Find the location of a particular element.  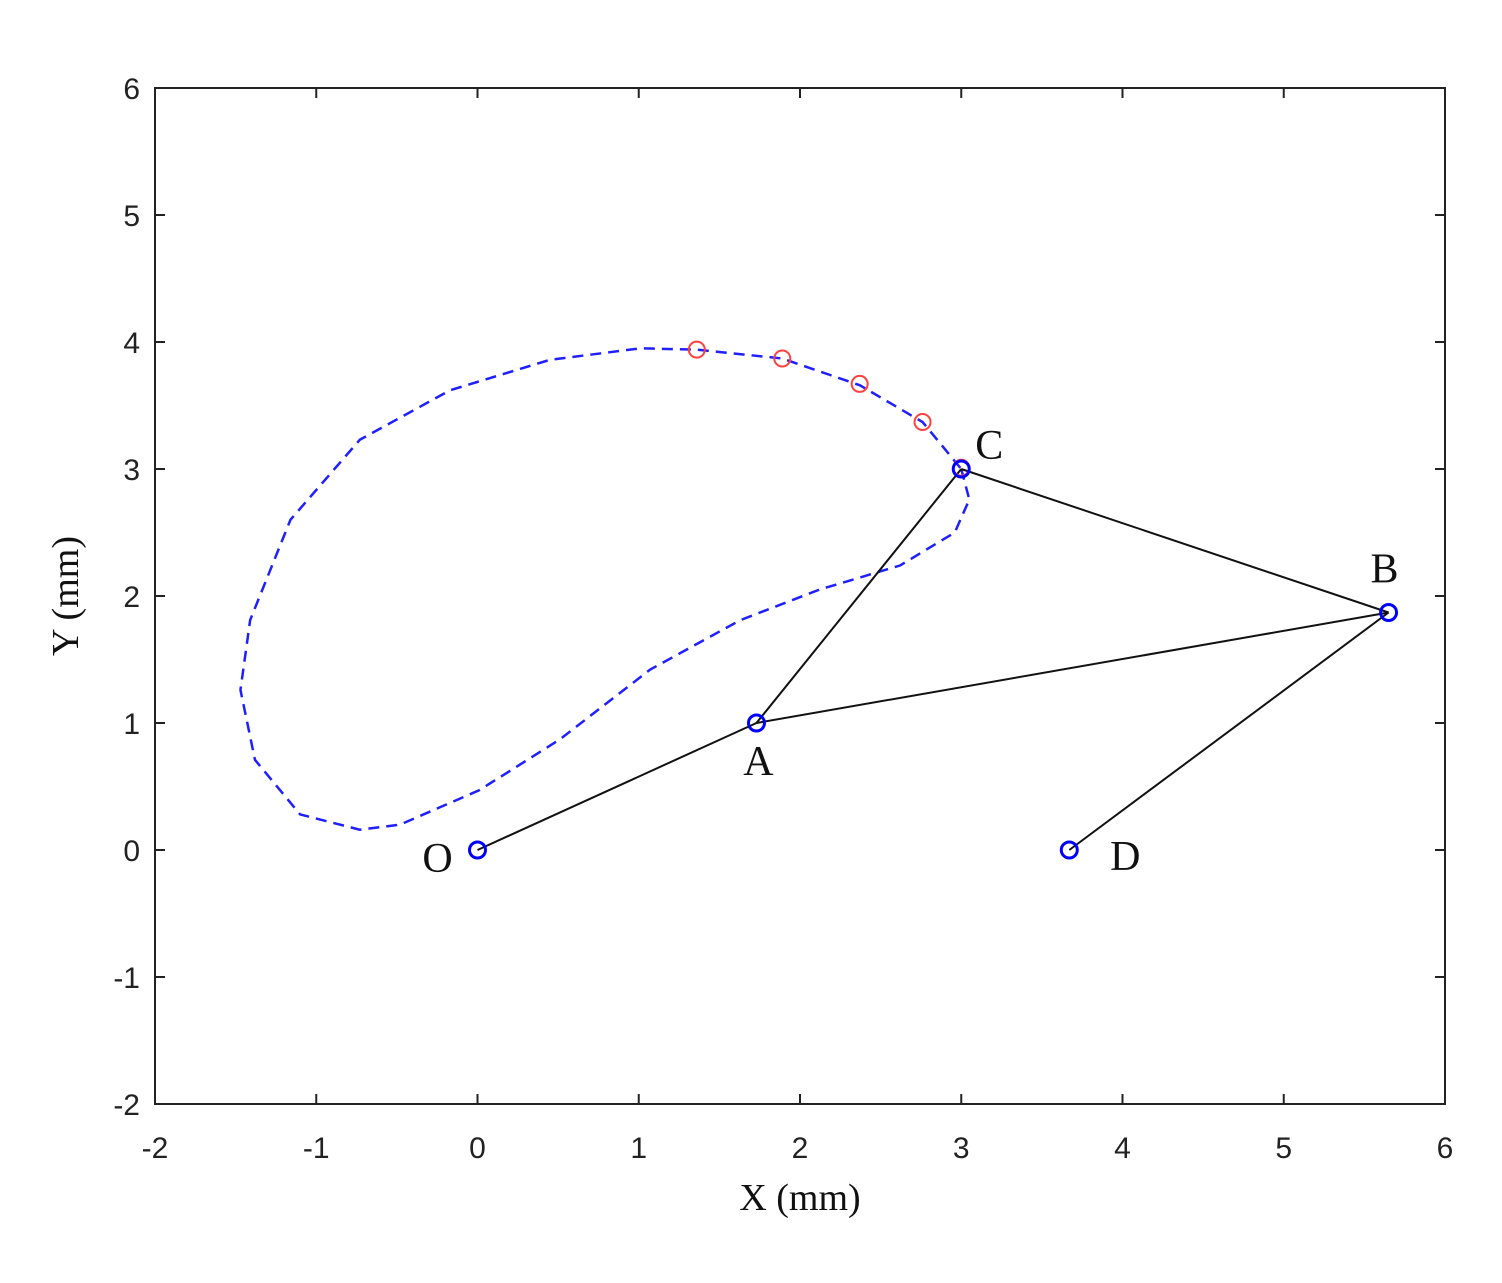

y-tick-label: -1 is located at coordinates (126, 978).